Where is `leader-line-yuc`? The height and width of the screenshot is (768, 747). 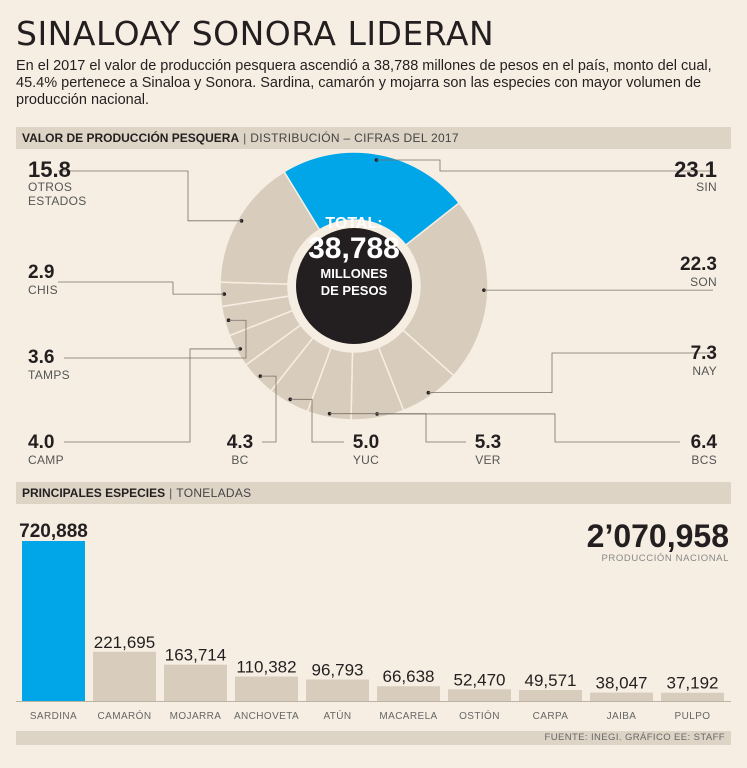 leader-line-yuc is located at coordinates (317, 420).